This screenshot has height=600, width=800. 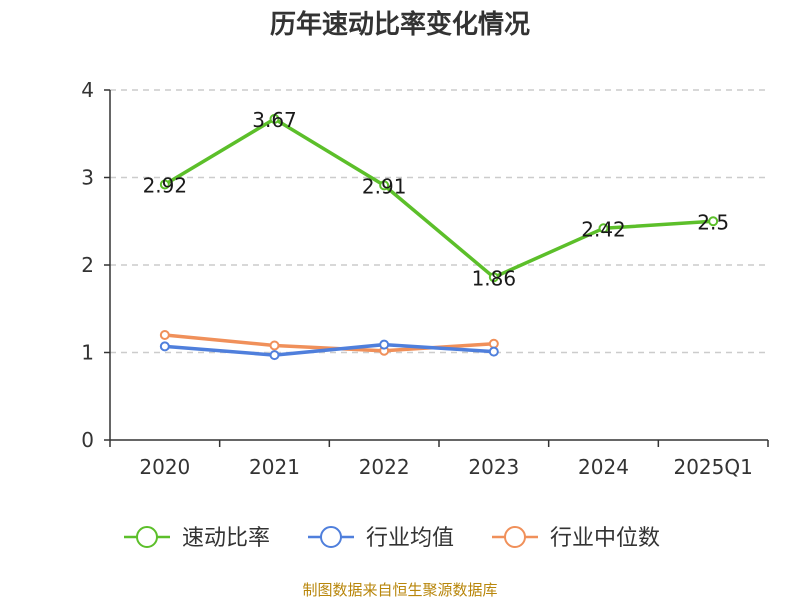 I want to click on data-label: 2.92, so click(x=165, y=186).